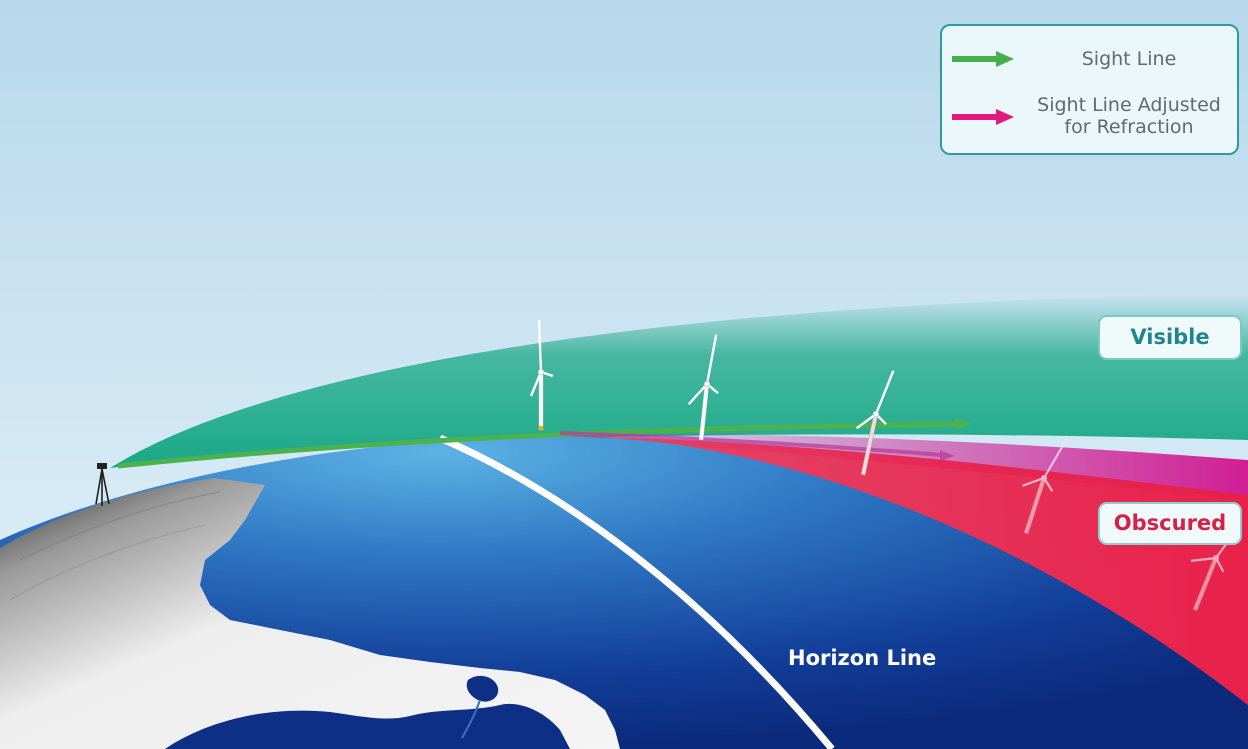 Image resolution: width=1248 pixels, height=749 pixels. I want to click on bay, so click(367, 726).